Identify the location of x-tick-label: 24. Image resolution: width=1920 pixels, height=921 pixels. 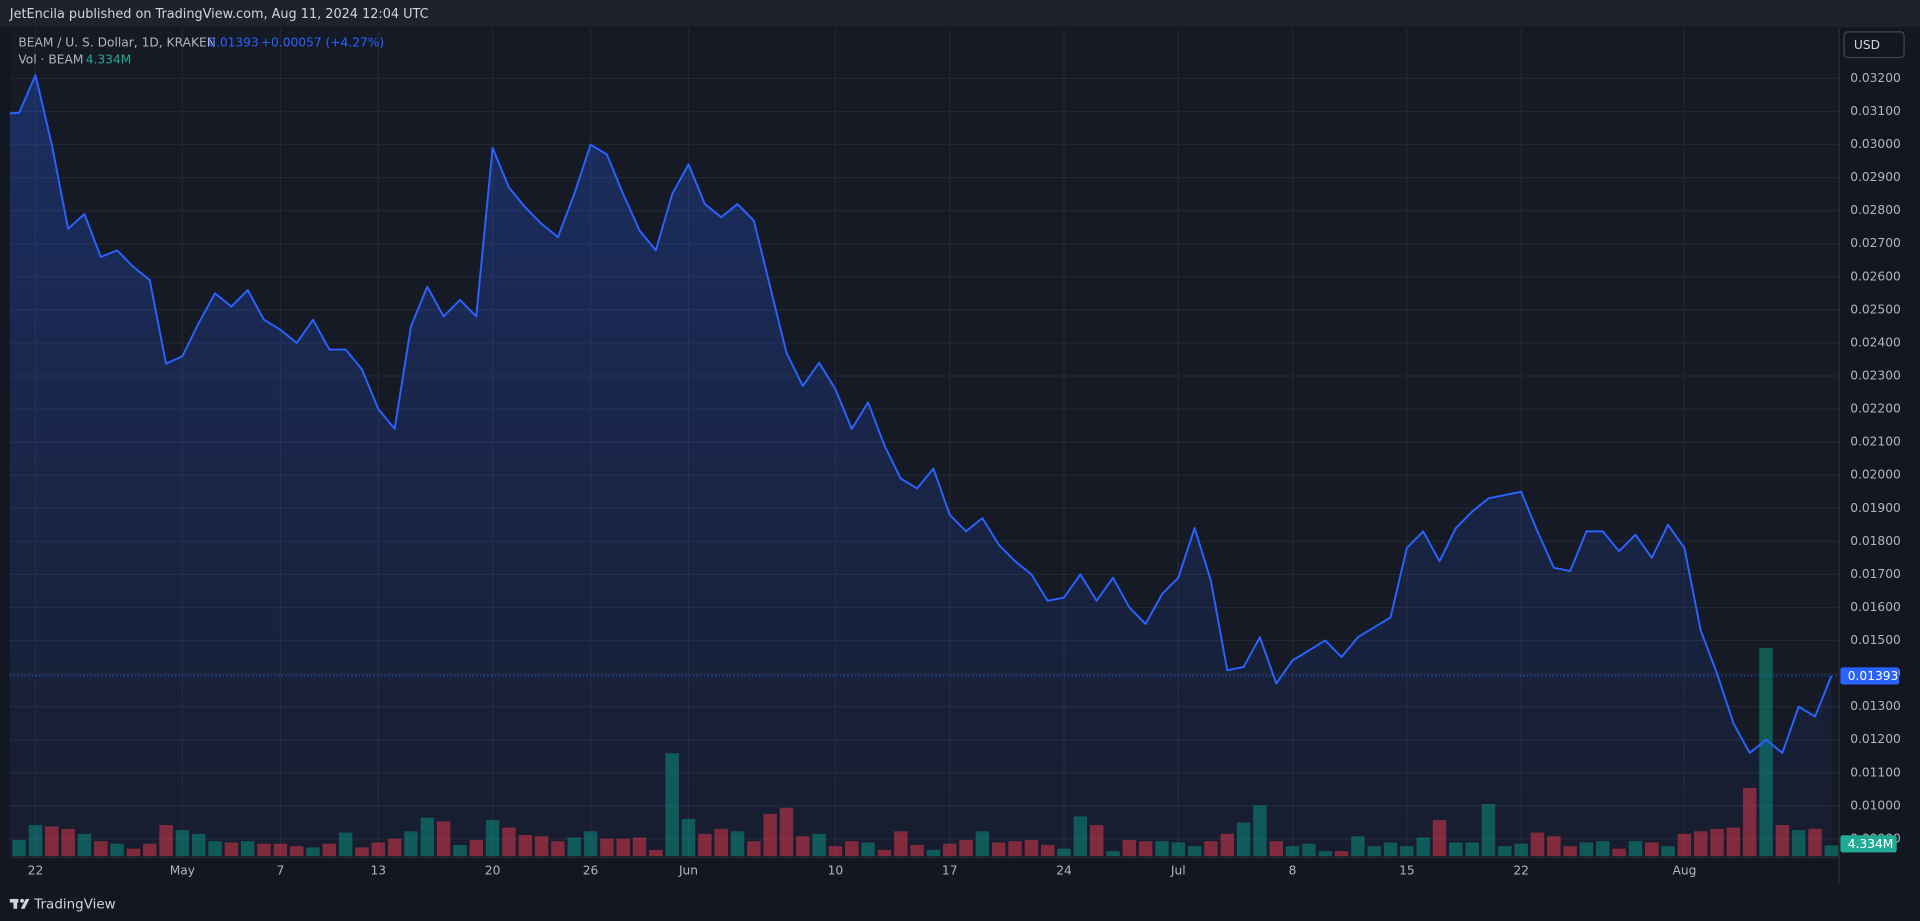
(1064, 870).